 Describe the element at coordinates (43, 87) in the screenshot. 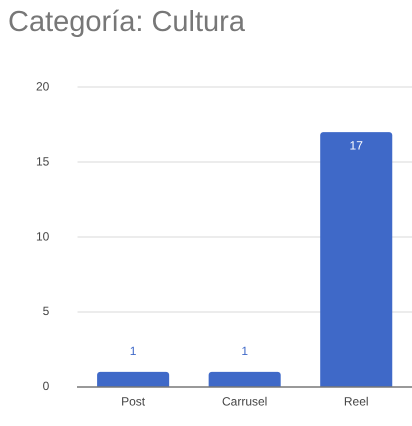

I see `y-tick-label: 20` at that location.